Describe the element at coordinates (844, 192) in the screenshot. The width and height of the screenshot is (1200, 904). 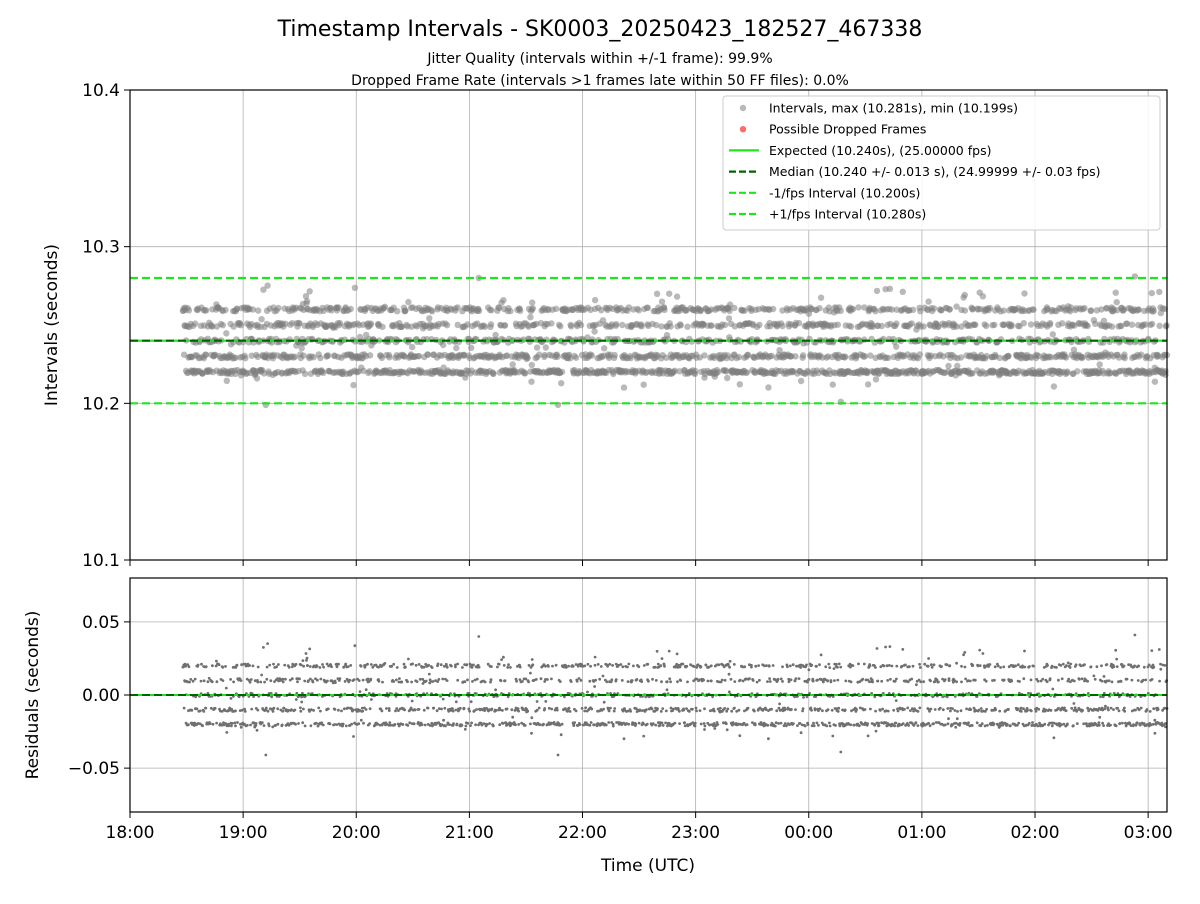
I see `legend-minus-1fps-line-label: -1/fps Interval (10.200s)` at that location.